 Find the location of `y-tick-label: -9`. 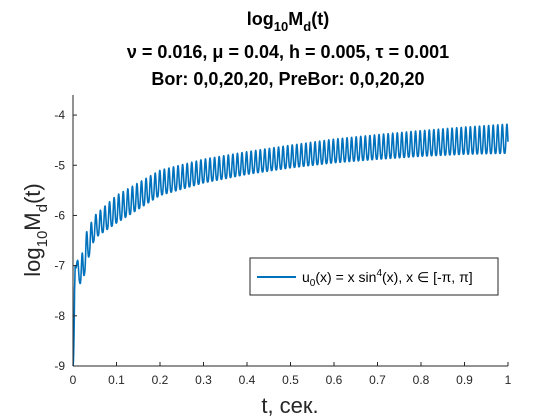

y-tick-label: -9 is located at coordinates (59, 366).